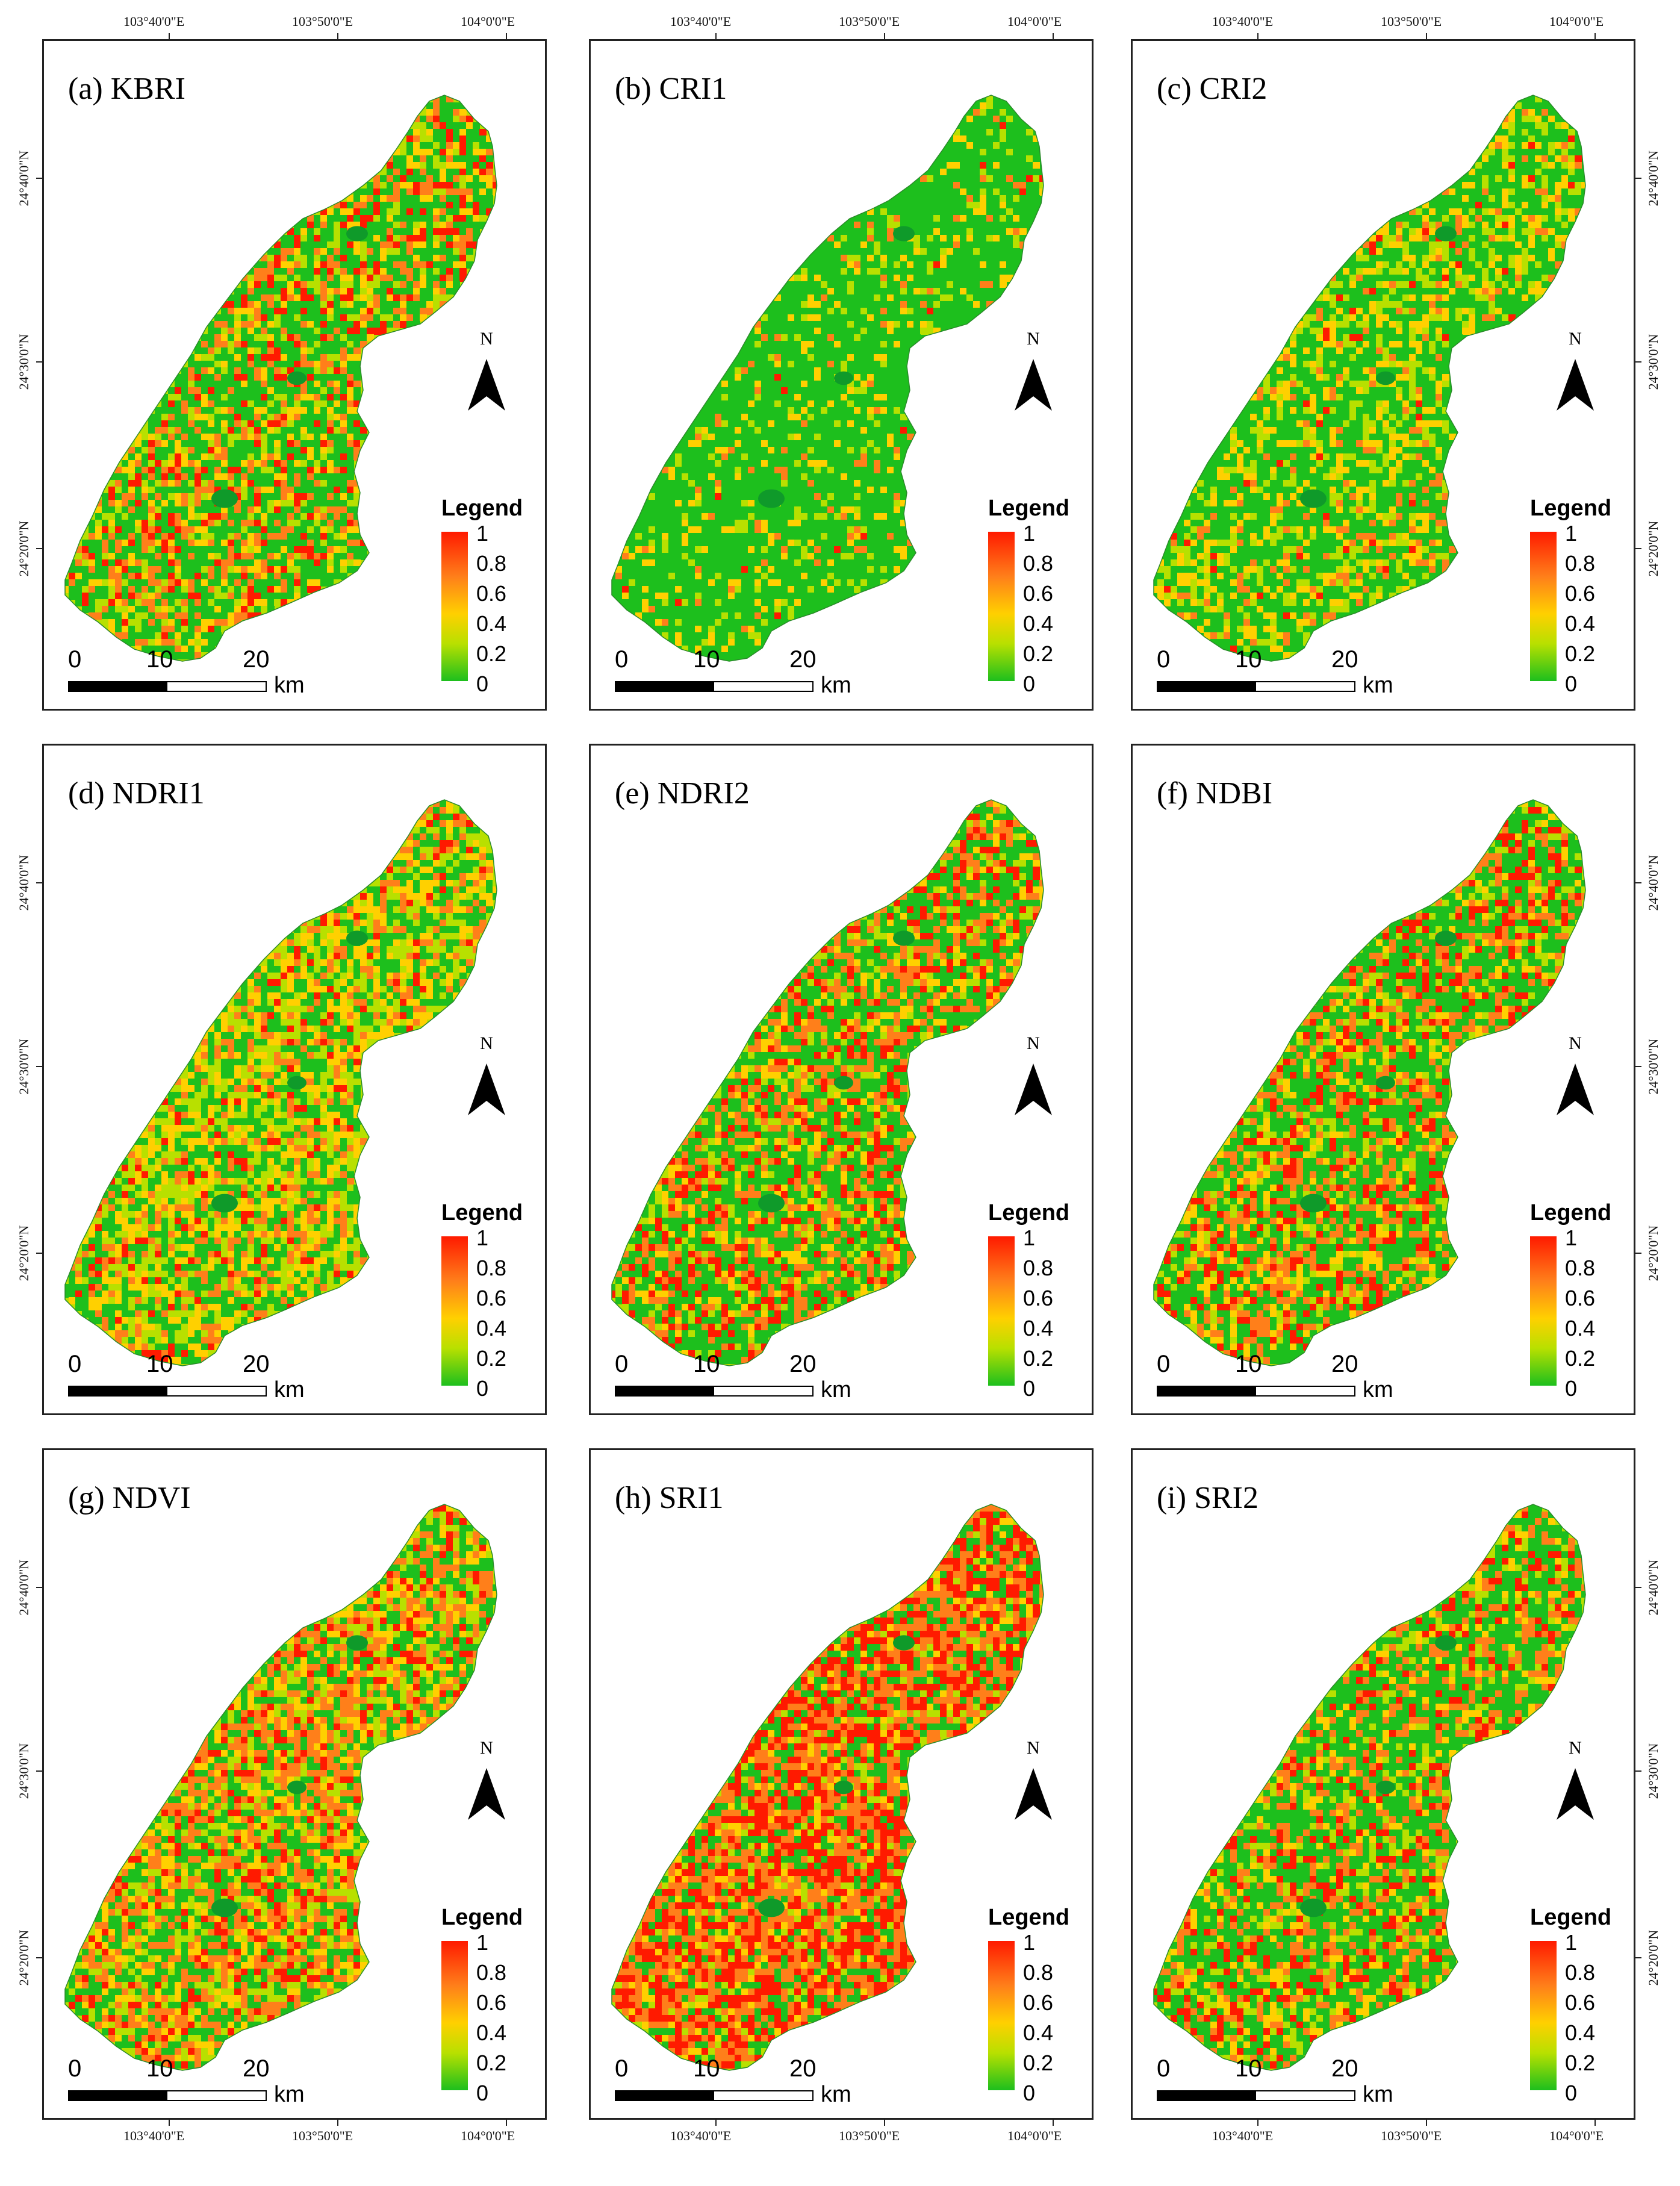 This screenshot has width=1680, height=2186. What do you see at coordinates (671, 89) in the screenshot?
I see `panel-title: (b) CRI1` at bounding box center [671, 89].